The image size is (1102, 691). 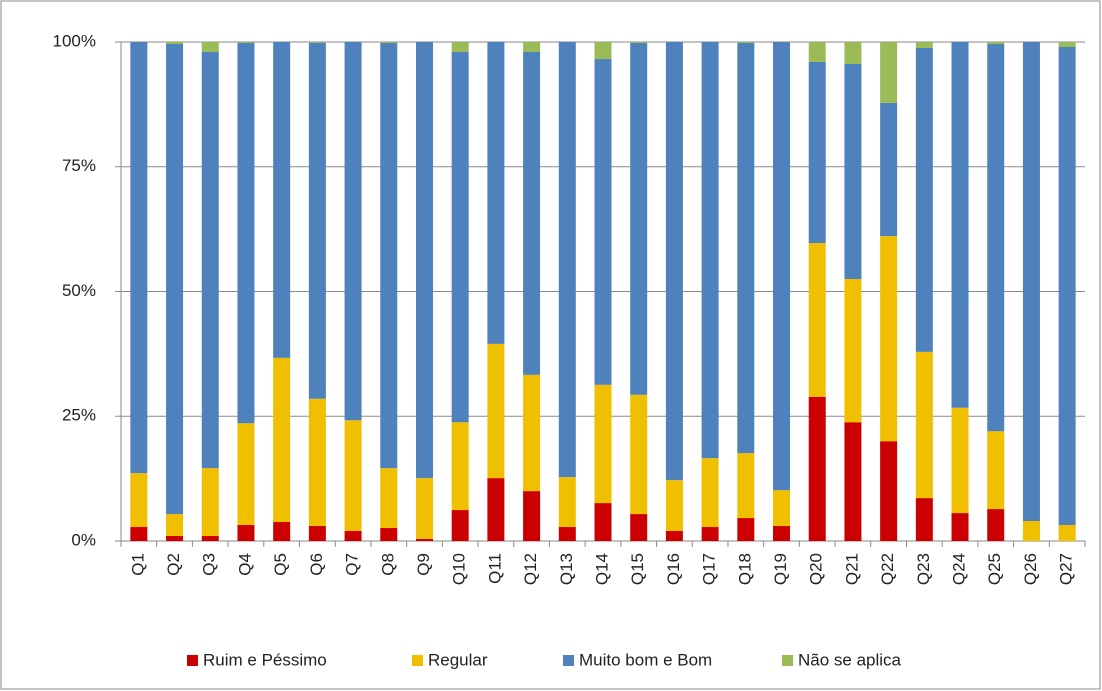 What do you see at coordinates (173, 564) in the screenshot?
I see `x-tick-label: Q2` at bounding box center [173, 564].